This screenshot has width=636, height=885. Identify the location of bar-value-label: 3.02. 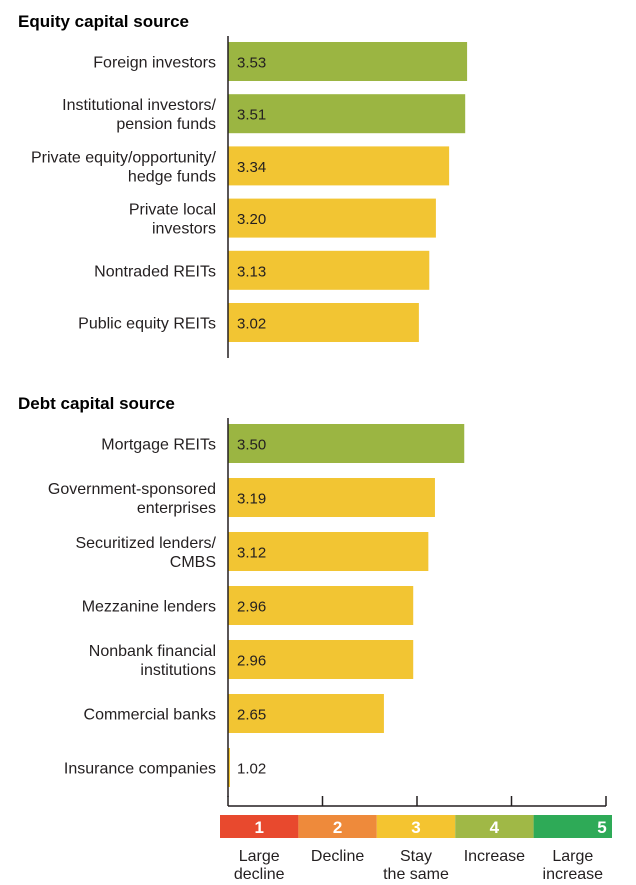
(251, 324).